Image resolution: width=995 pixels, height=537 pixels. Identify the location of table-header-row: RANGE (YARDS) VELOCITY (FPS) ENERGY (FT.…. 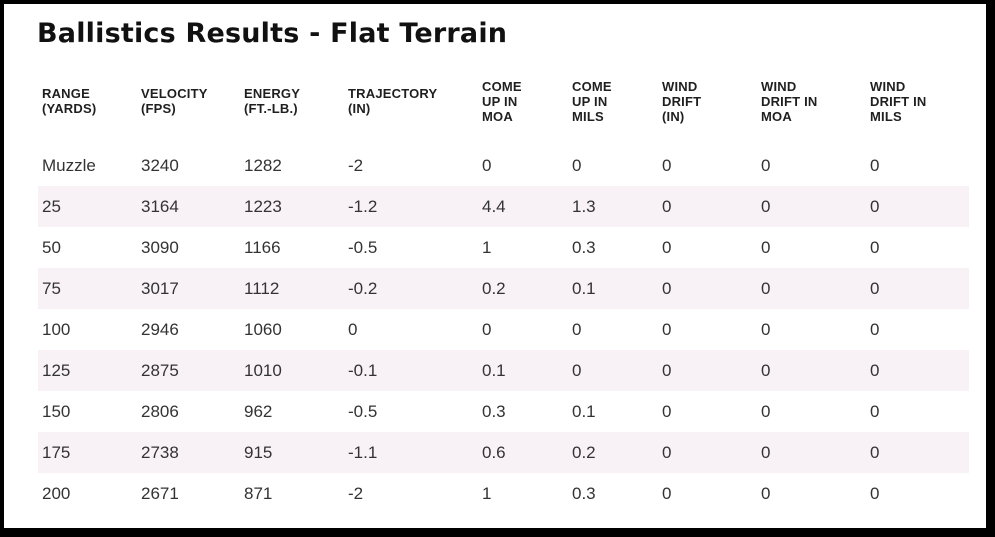
(503, 109).